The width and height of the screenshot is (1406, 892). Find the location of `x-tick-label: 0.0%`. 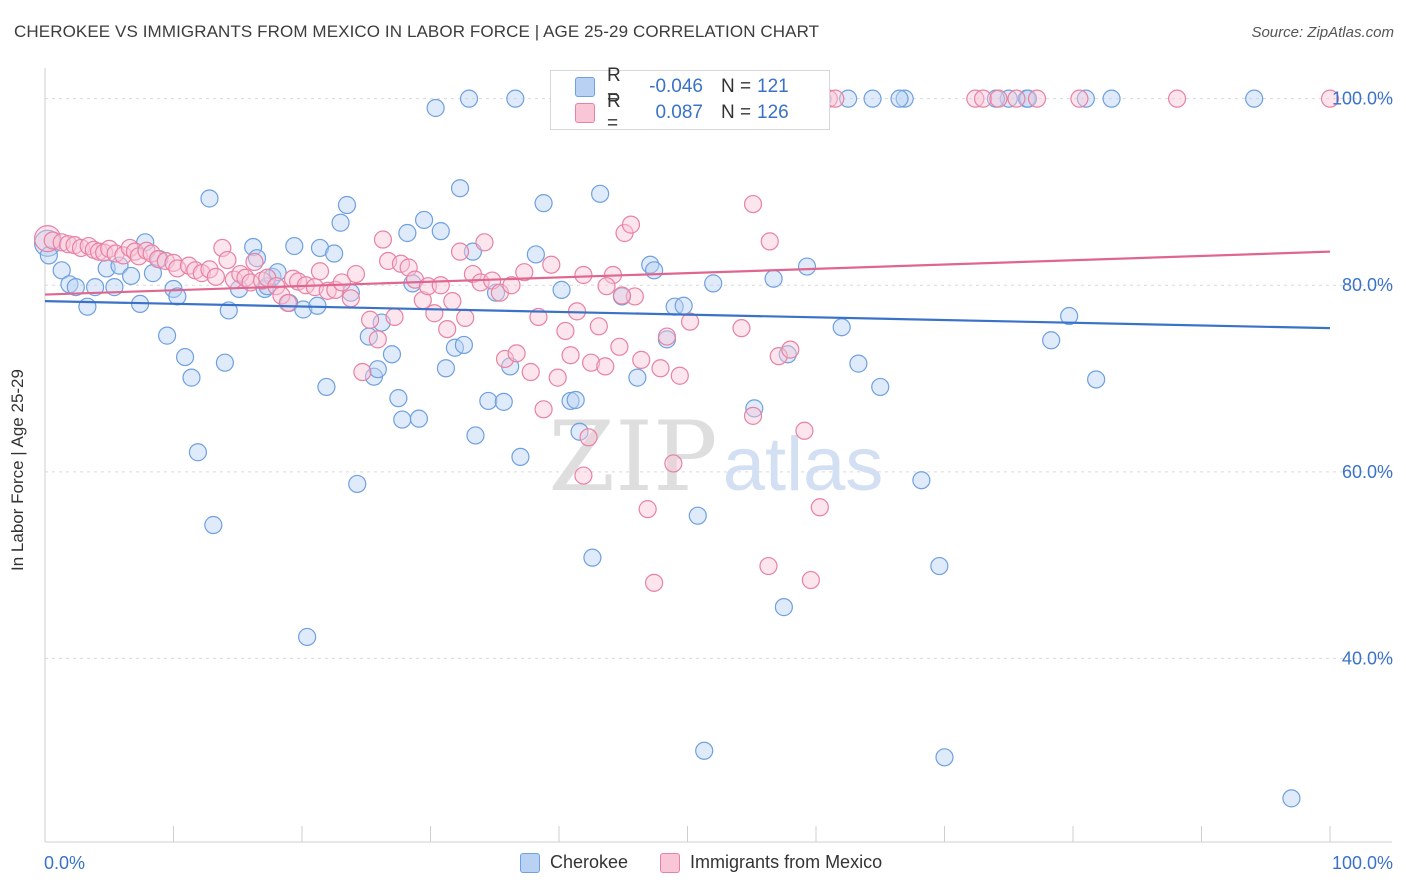

x-tick-label: 0.0% is located at coordinates (64, 863).